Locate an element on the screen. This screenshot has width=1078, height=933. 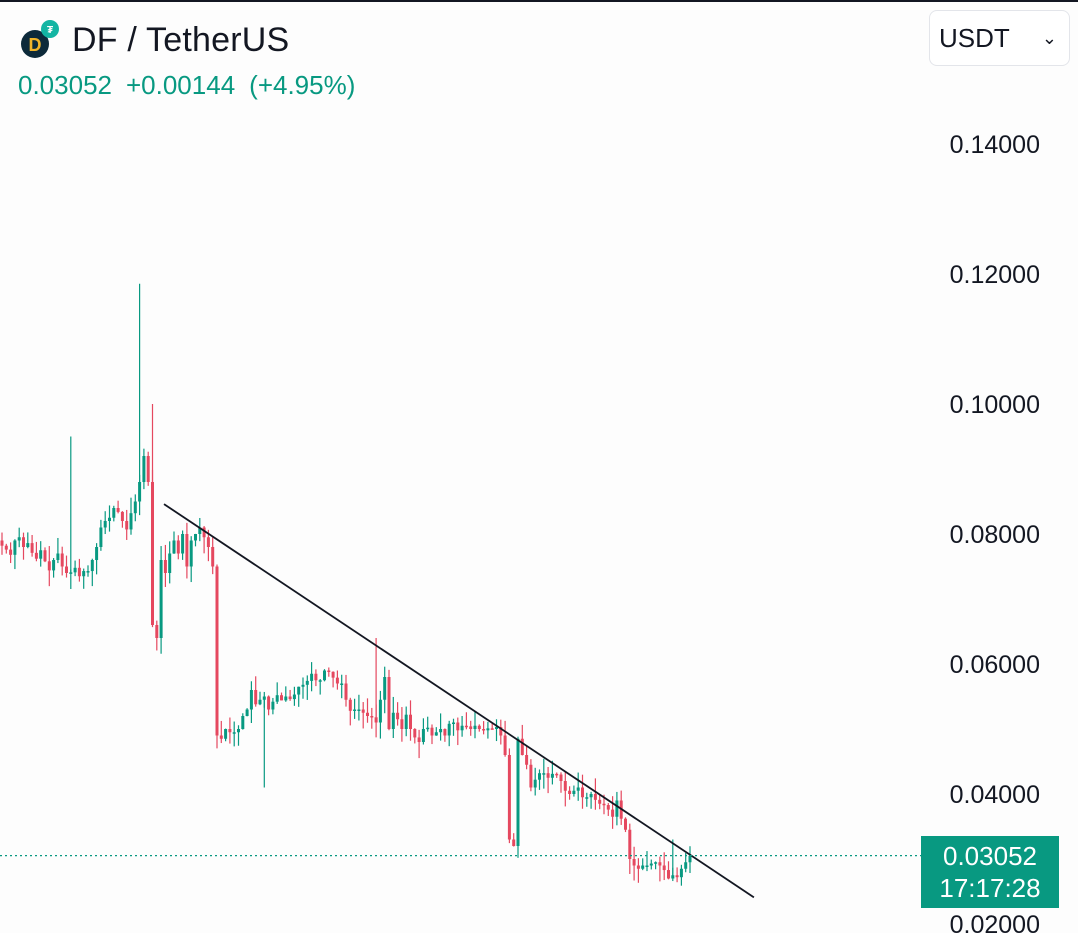
svg-text: D is located at coordinates (35, 45).